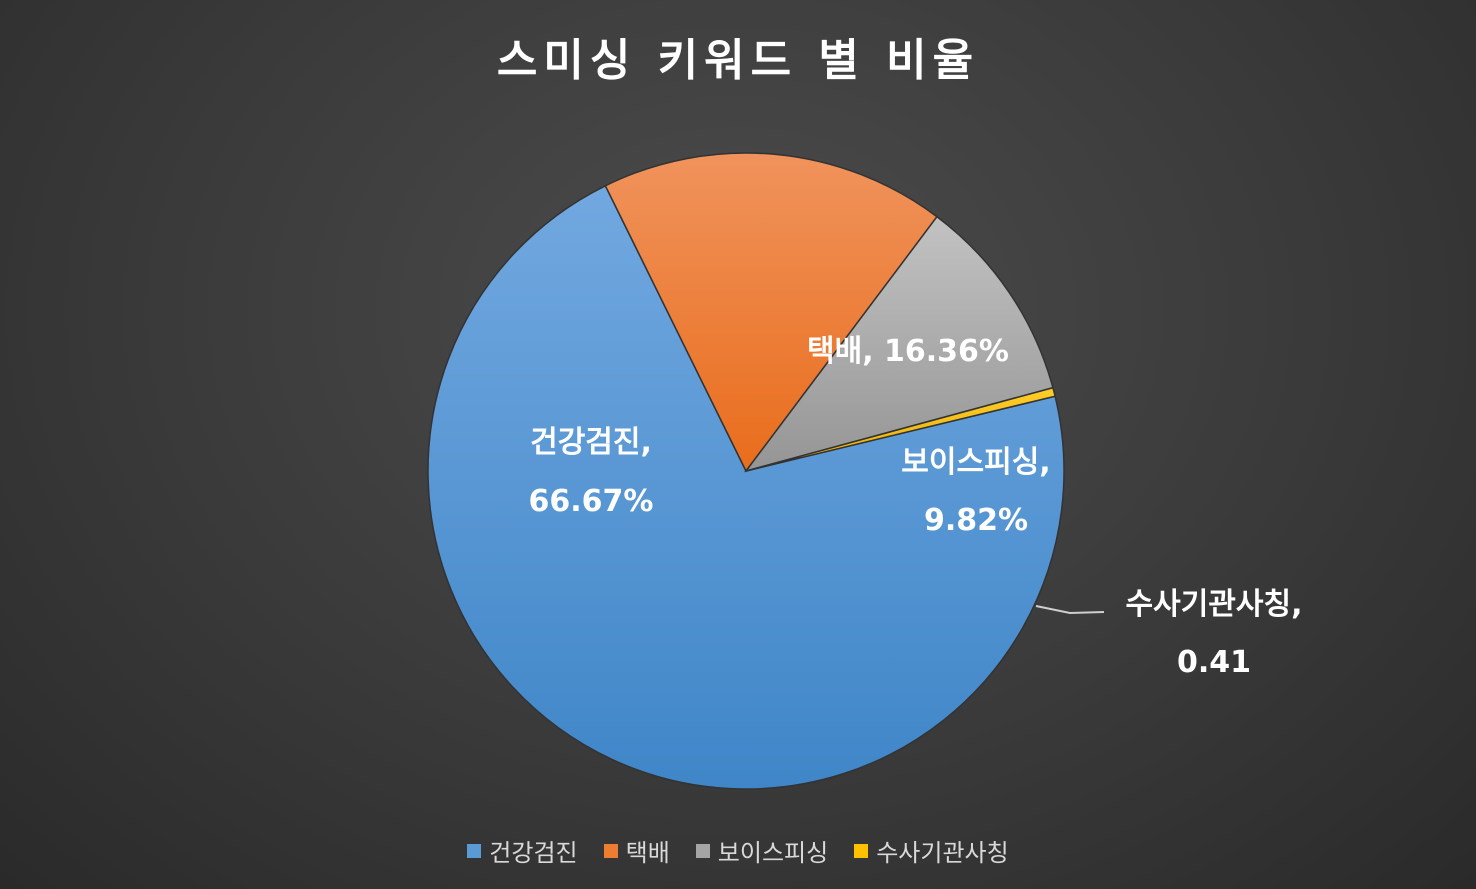 This screenshot has height=889, width=1476. I want to click on legend-item-health-checkup: 건강검진, so click(522, 850).